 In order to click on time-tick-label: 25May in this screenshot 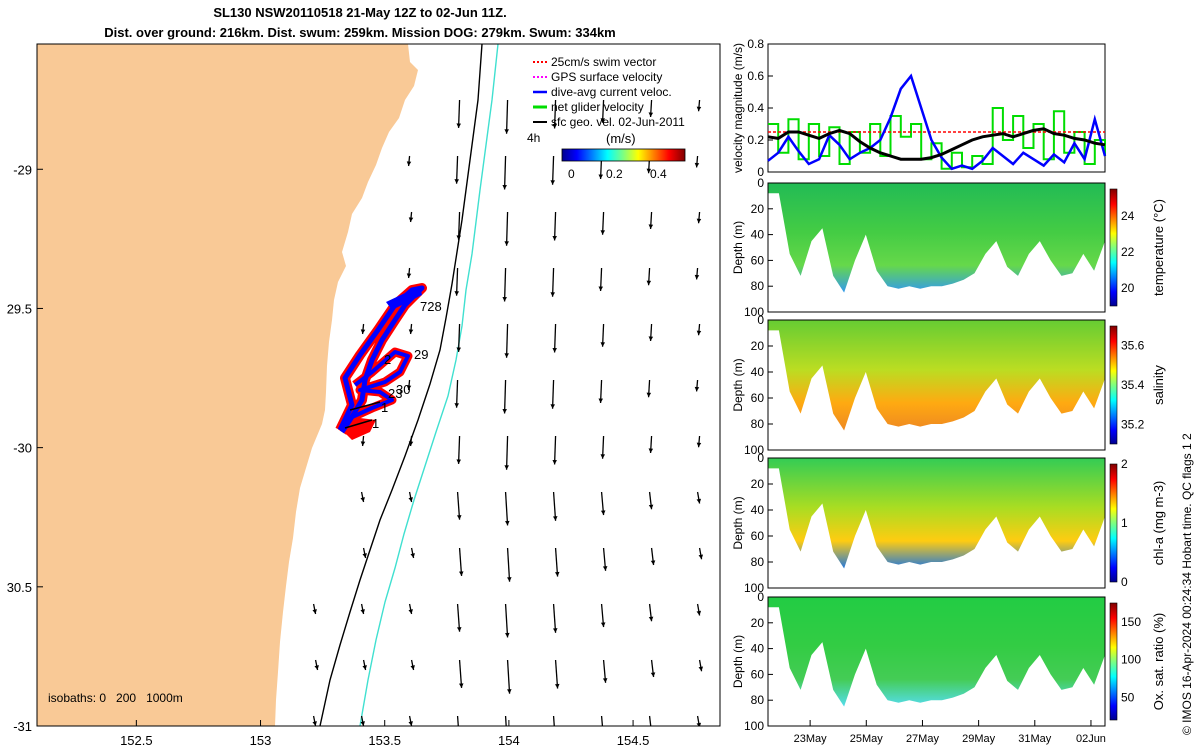, I will do `click(867, 739)`.